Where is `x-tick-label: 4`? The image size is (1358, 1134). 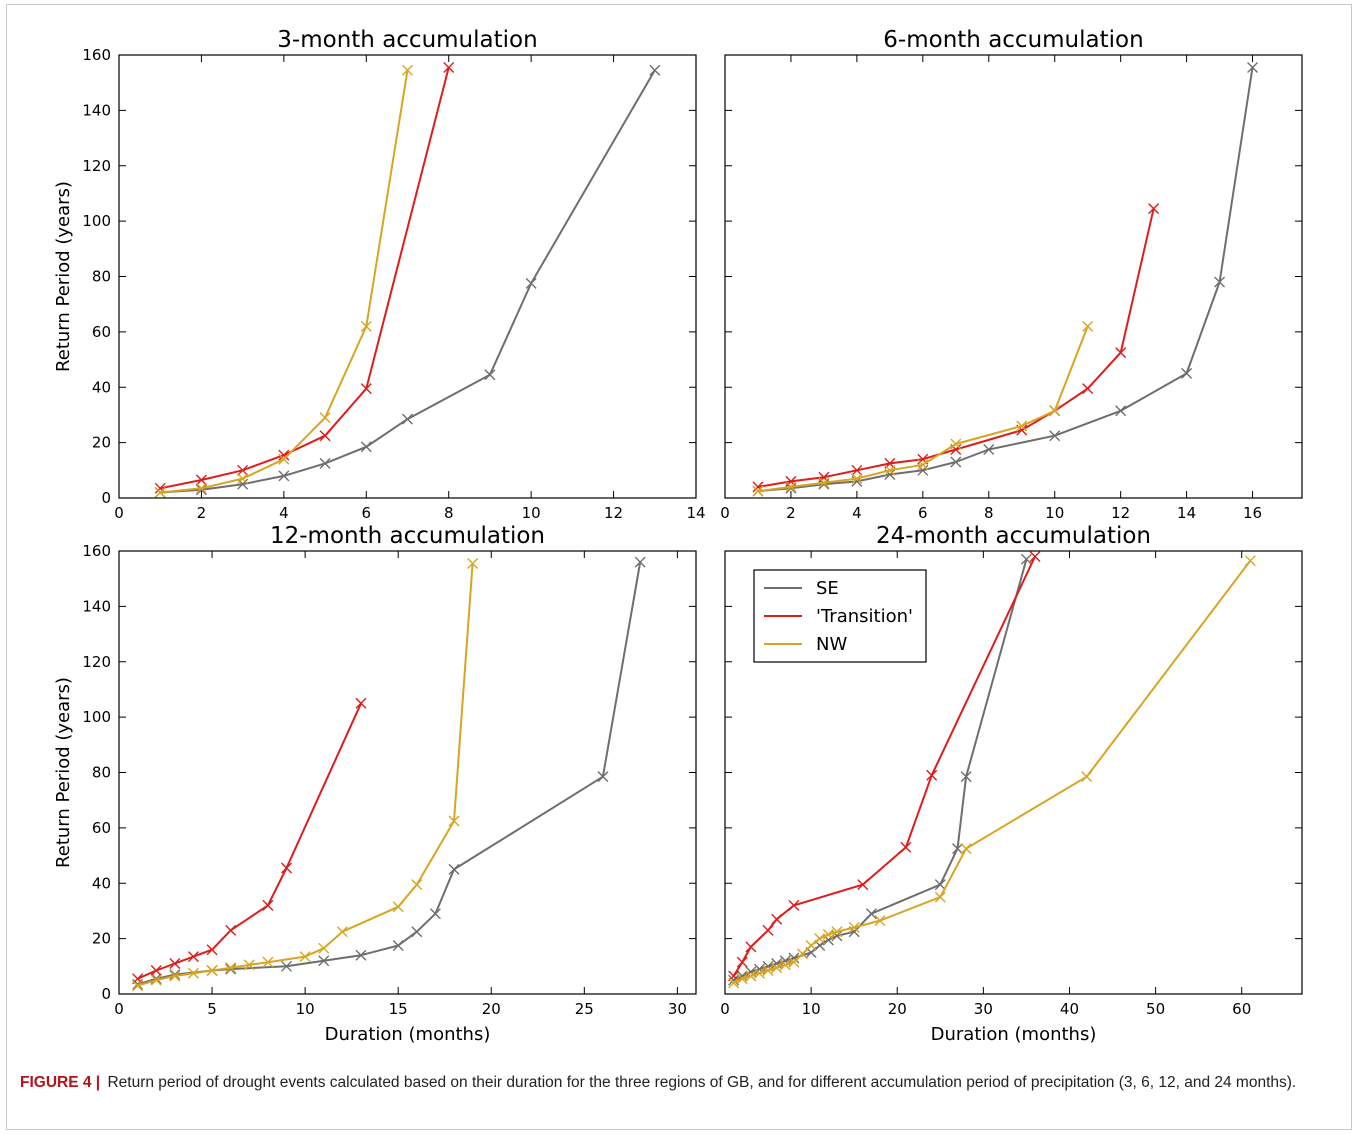
x-tick-label: 4 is located at coordinates (857, 513).